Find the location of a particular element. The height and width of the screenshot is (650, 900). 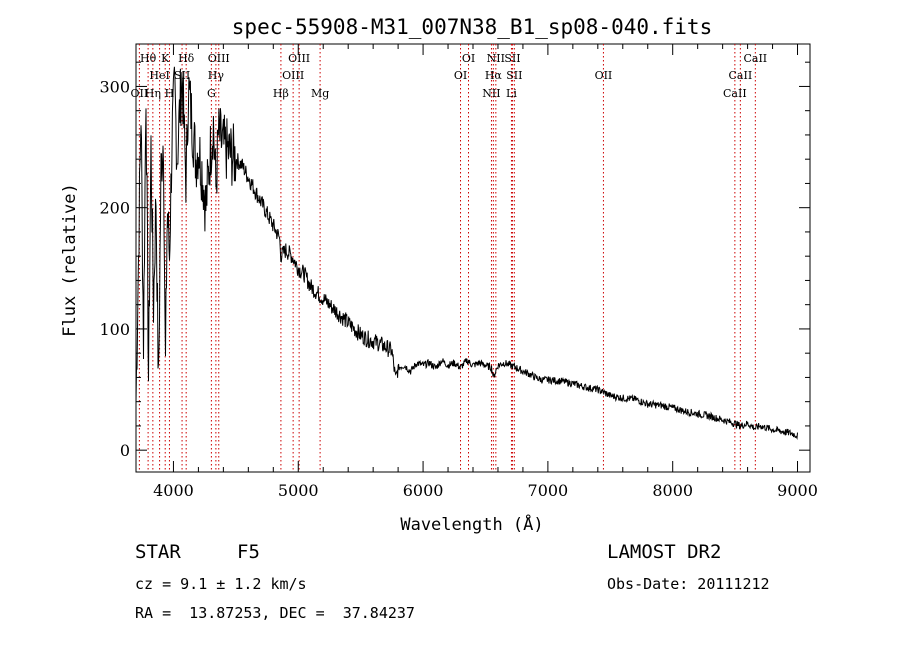

reference-line-label: G is located at coordinates (211, 93).